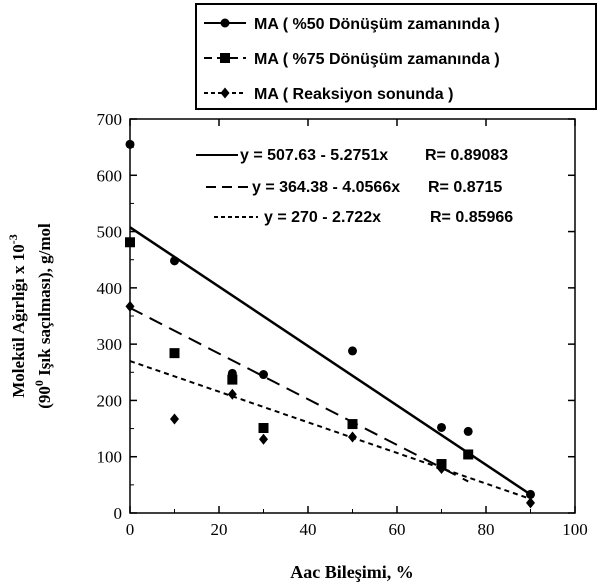 The height and width of the screenshot is (588, 605). What do you see at coordinates (397, 529) in the screenshot?
I see `x-tick-label: 60` at bounding box center [397, 529].